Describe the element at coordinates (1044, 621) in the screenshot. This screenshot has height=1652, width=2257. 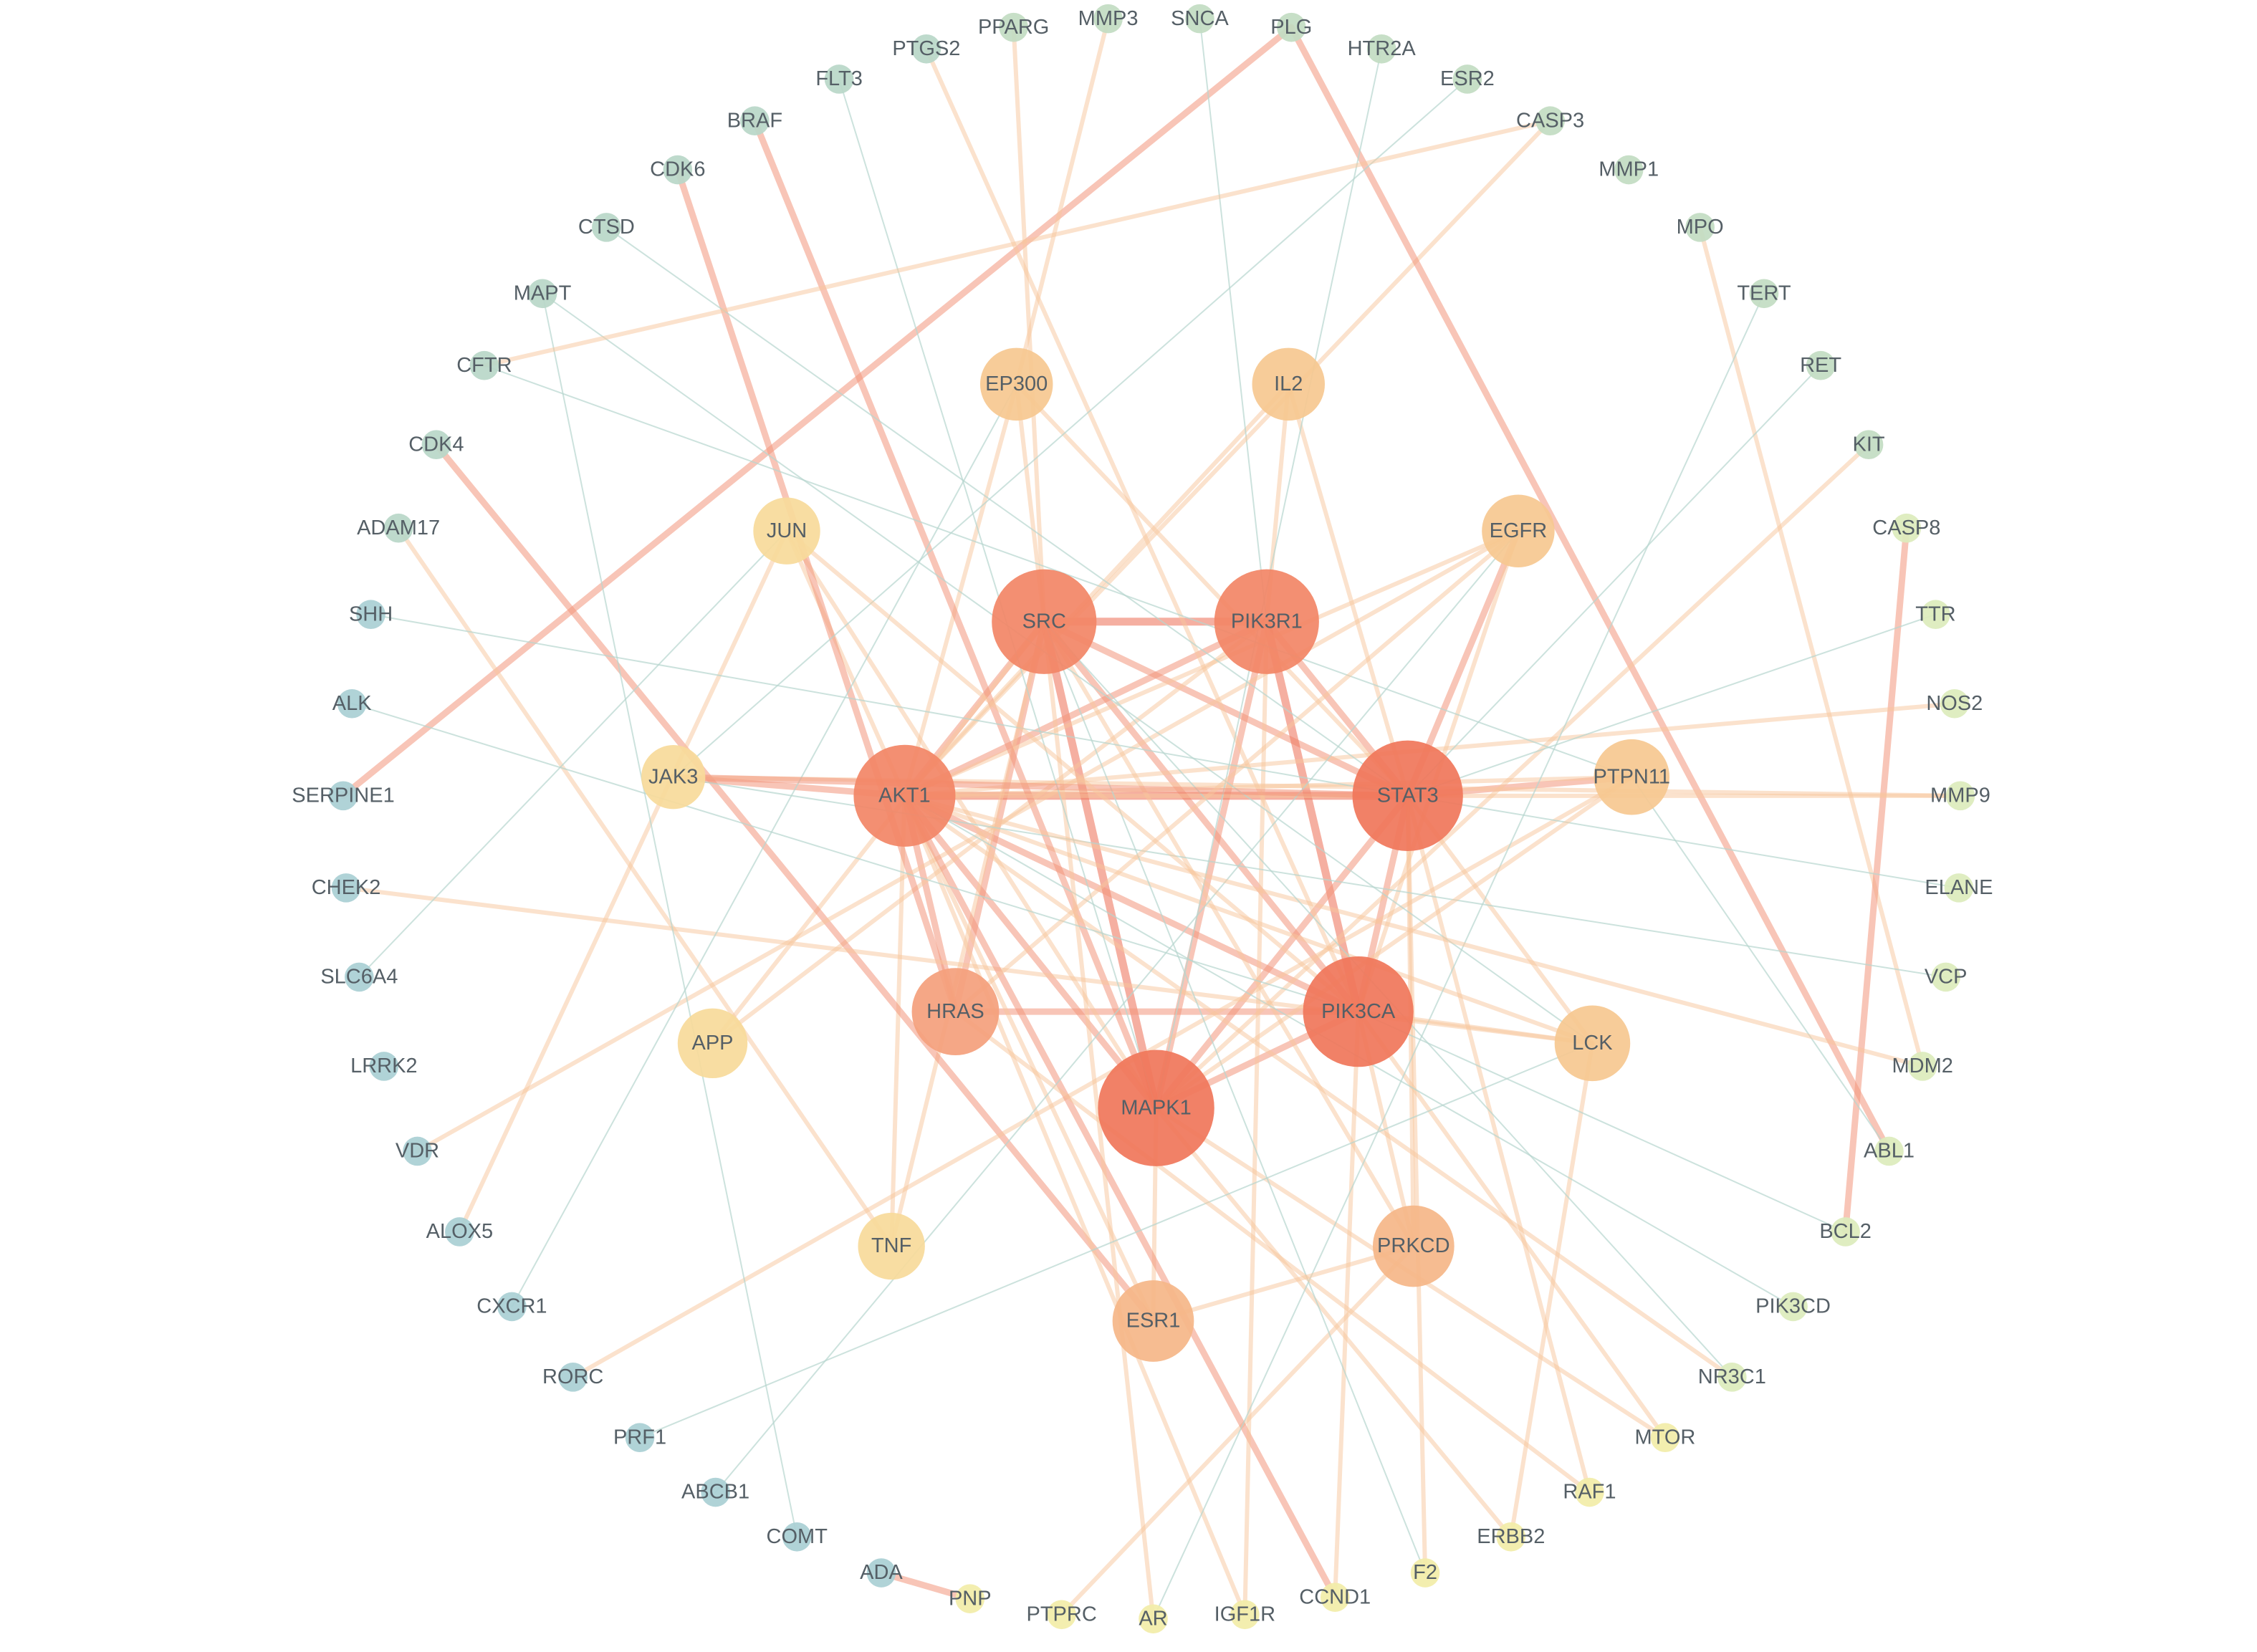
I see `node-label: SRC` at that location.